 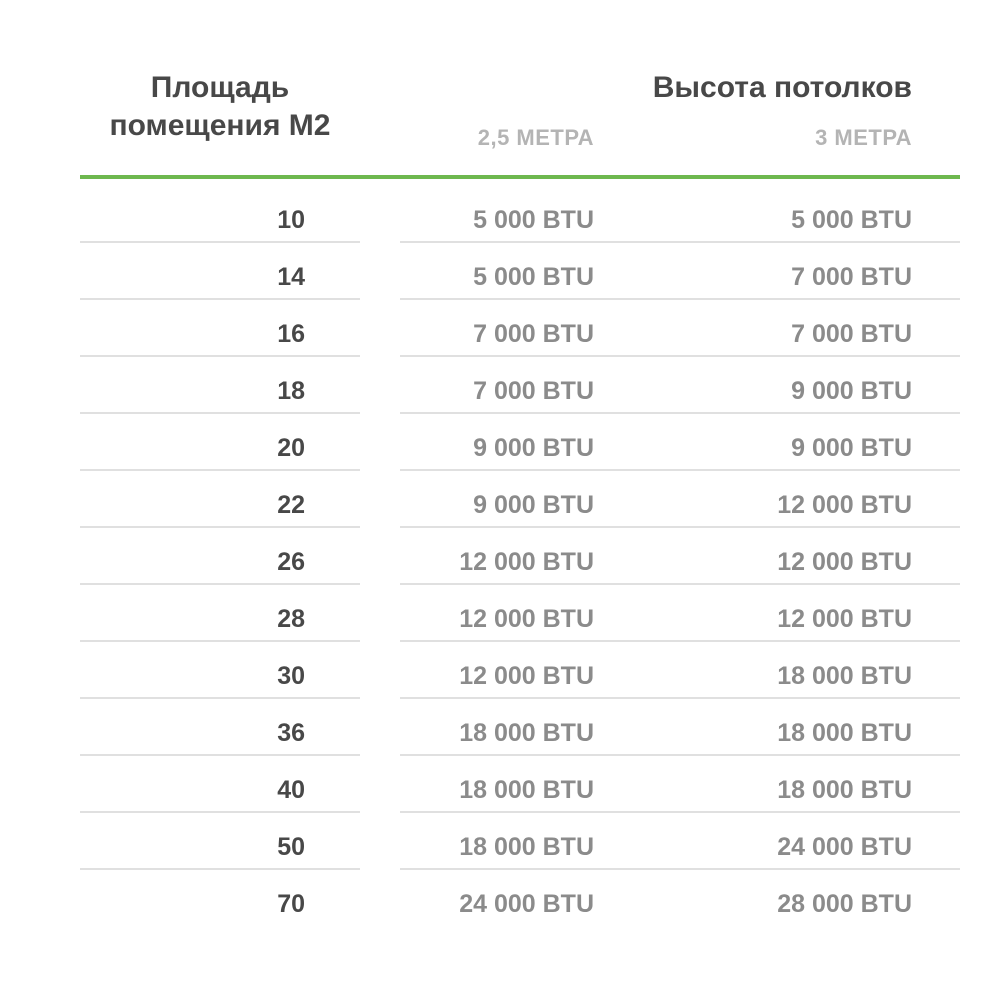 I want to click on area-cell: 26, so click(x=220, y=556).